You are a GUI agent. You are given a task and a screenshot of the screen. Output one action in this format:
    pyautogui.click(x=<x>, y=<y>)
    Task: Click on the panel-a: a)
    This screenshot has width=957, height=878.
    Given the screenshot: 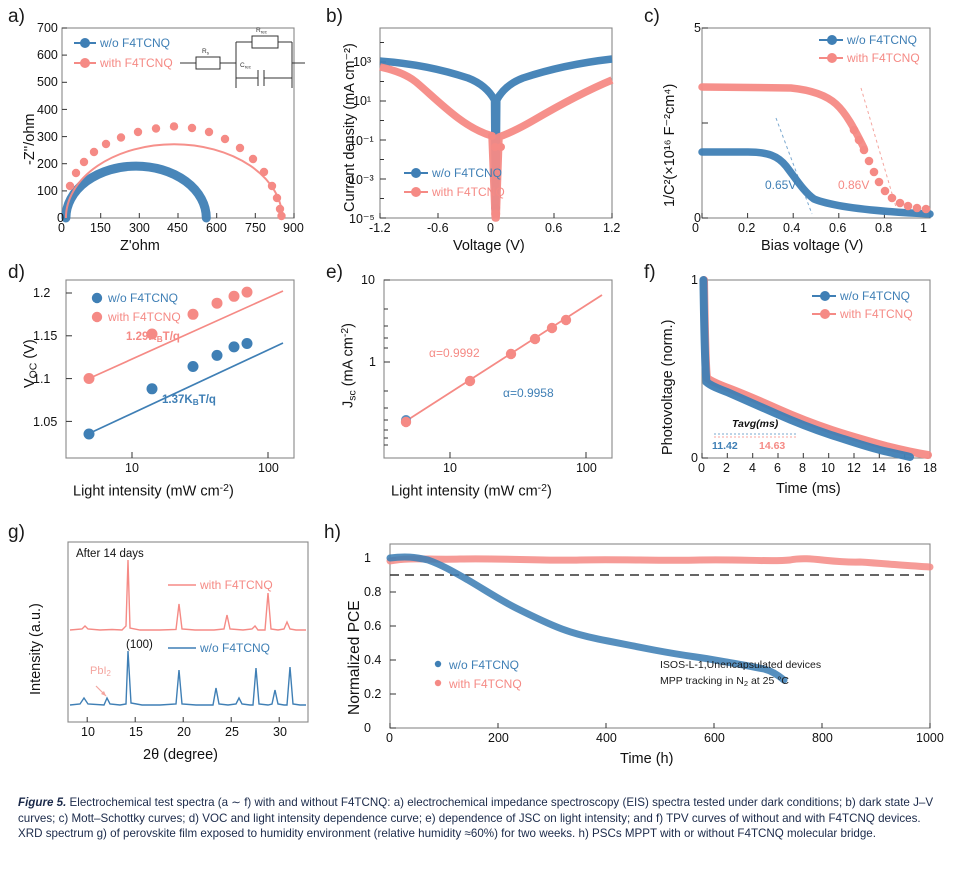 What is the action you would take?
    pyautogui.click(x=159, y=129)
    